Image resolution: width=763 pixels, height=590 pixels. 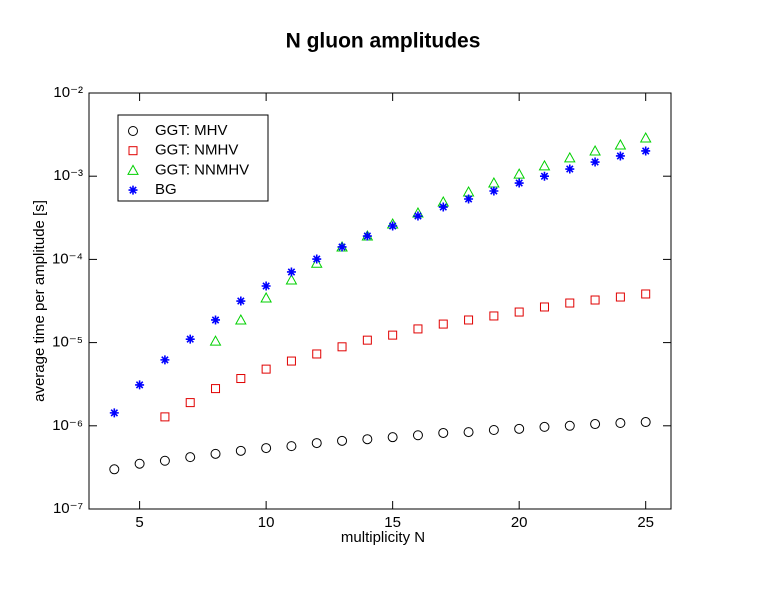 I want to click on x-tick-label: 15, so click(x=392, y=522).